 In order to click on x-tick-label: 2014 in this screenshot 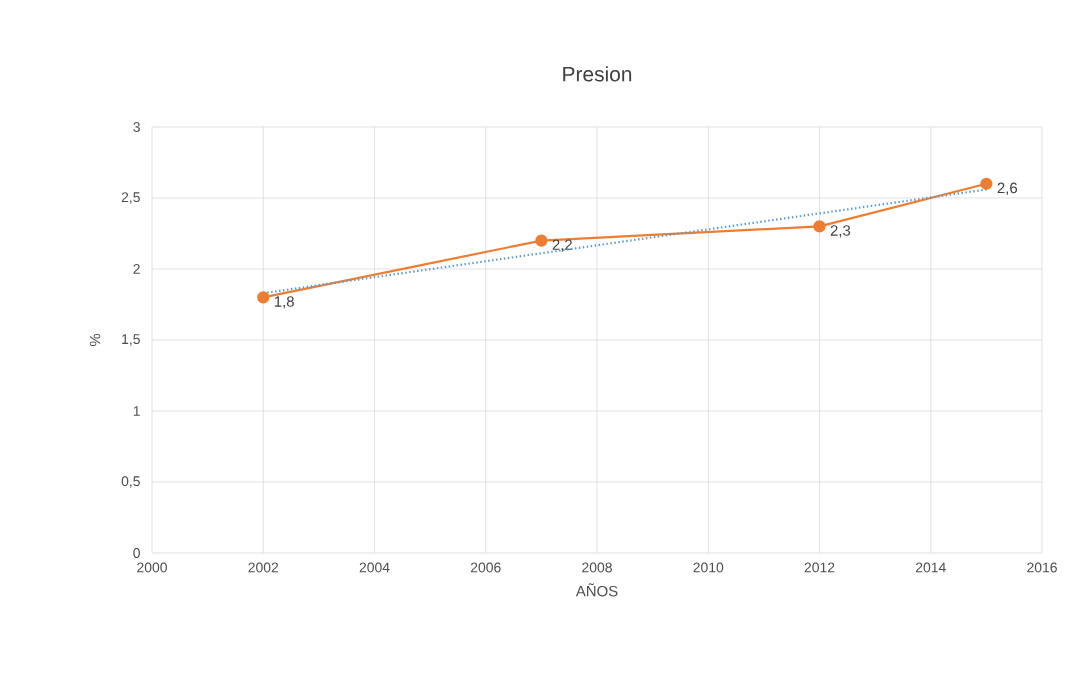, I will do `click(930, 567)`.